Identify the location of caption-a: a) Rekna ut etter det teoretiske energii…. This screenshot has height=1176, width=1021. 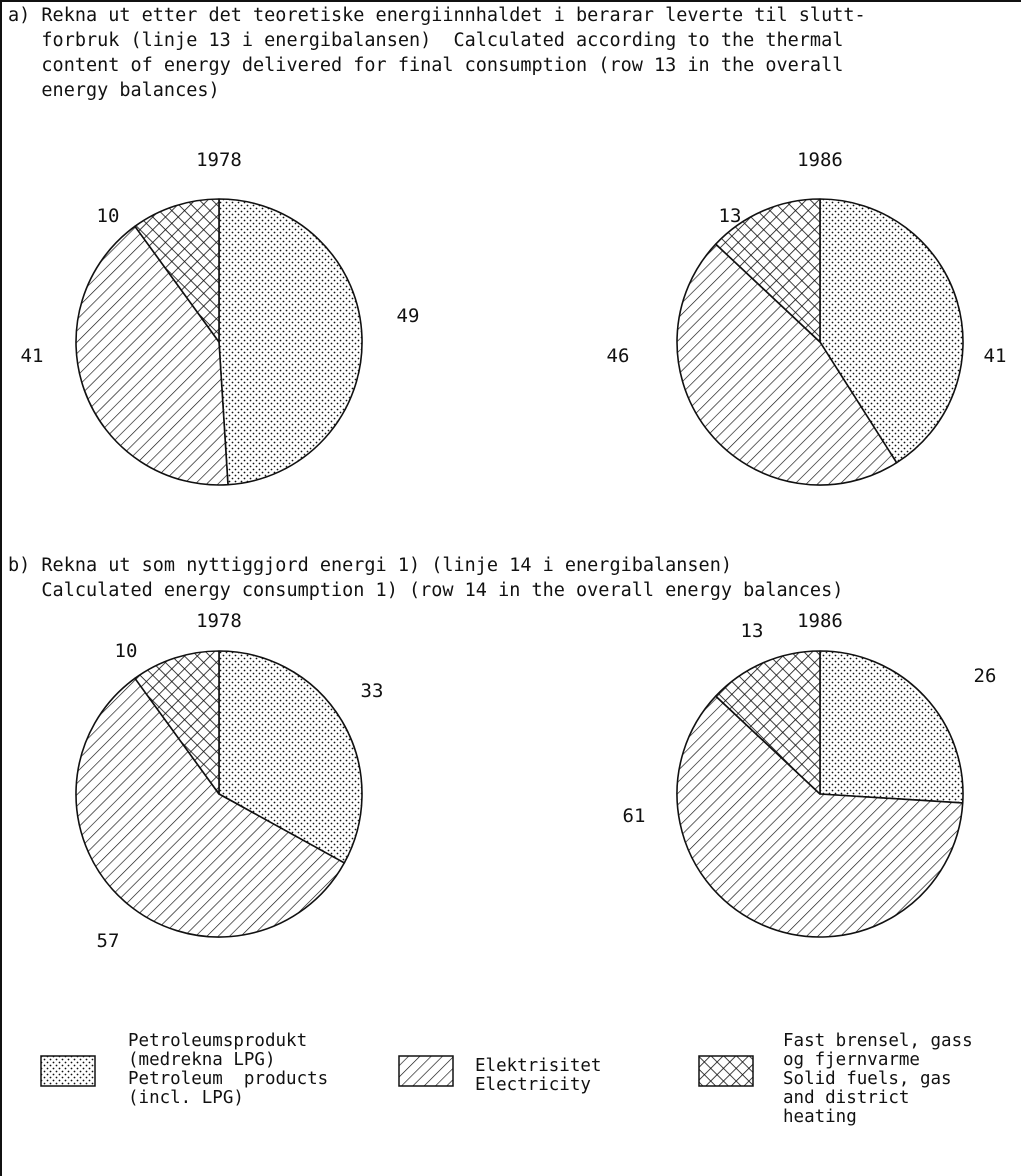
(437, 53).